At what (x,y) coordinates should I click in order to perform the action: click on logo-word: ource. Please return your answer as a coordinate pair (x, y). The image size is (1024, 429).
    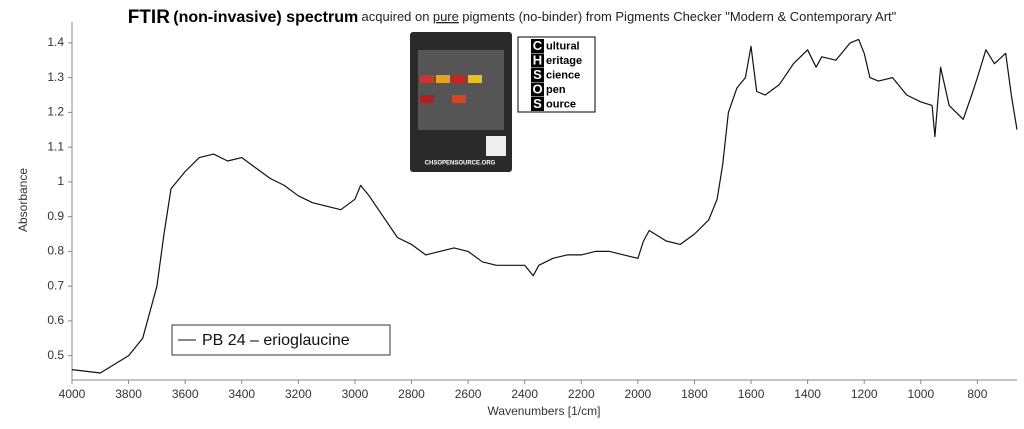
    Looking at the image, I should click on (561, 104).